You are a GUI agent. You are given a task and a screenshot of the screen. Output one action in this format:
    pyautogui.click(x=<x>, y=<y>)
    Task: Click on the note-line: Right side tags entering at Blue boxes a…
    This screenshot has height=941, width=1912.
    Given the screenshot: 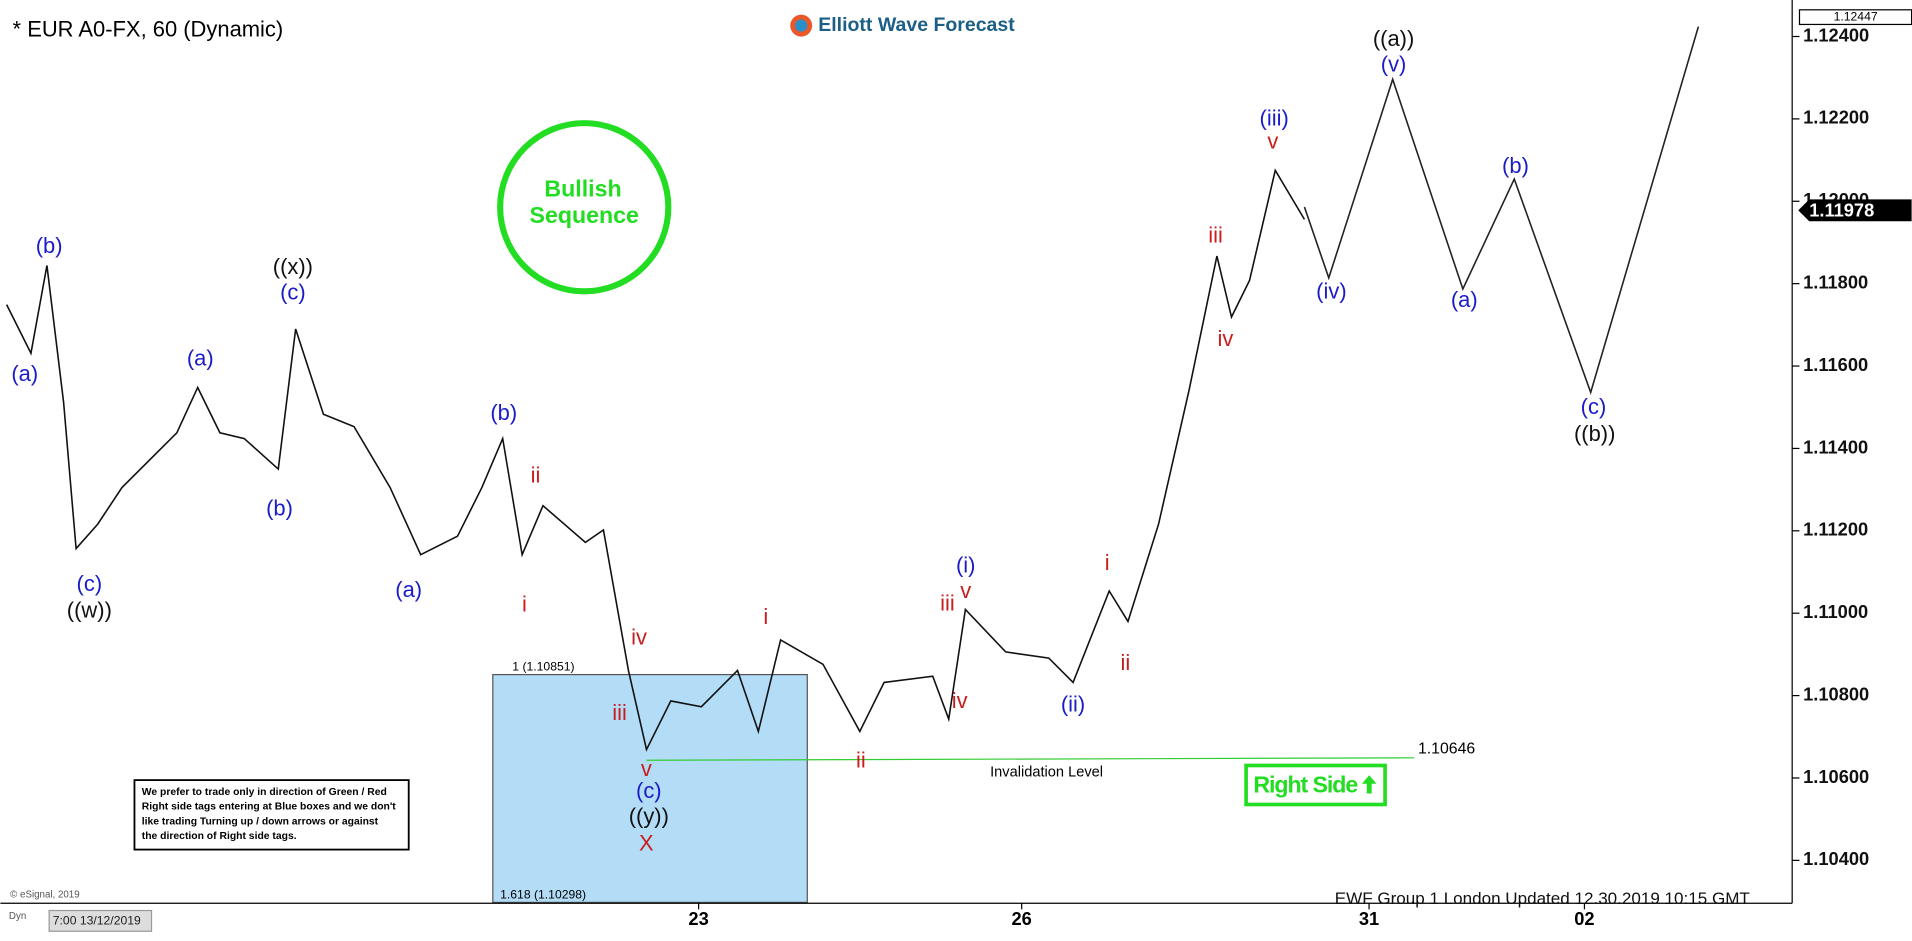 What is the action you would take?
    pyautogui.click(x=269, y=807)
    